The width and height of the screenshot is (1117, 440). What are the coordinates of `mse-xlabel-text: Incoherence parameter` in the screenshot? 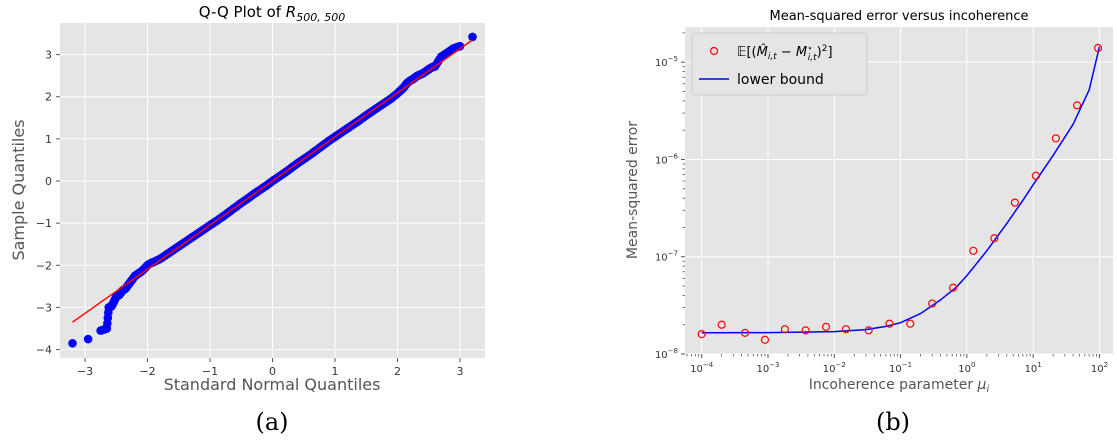 It's located at (893, 385).